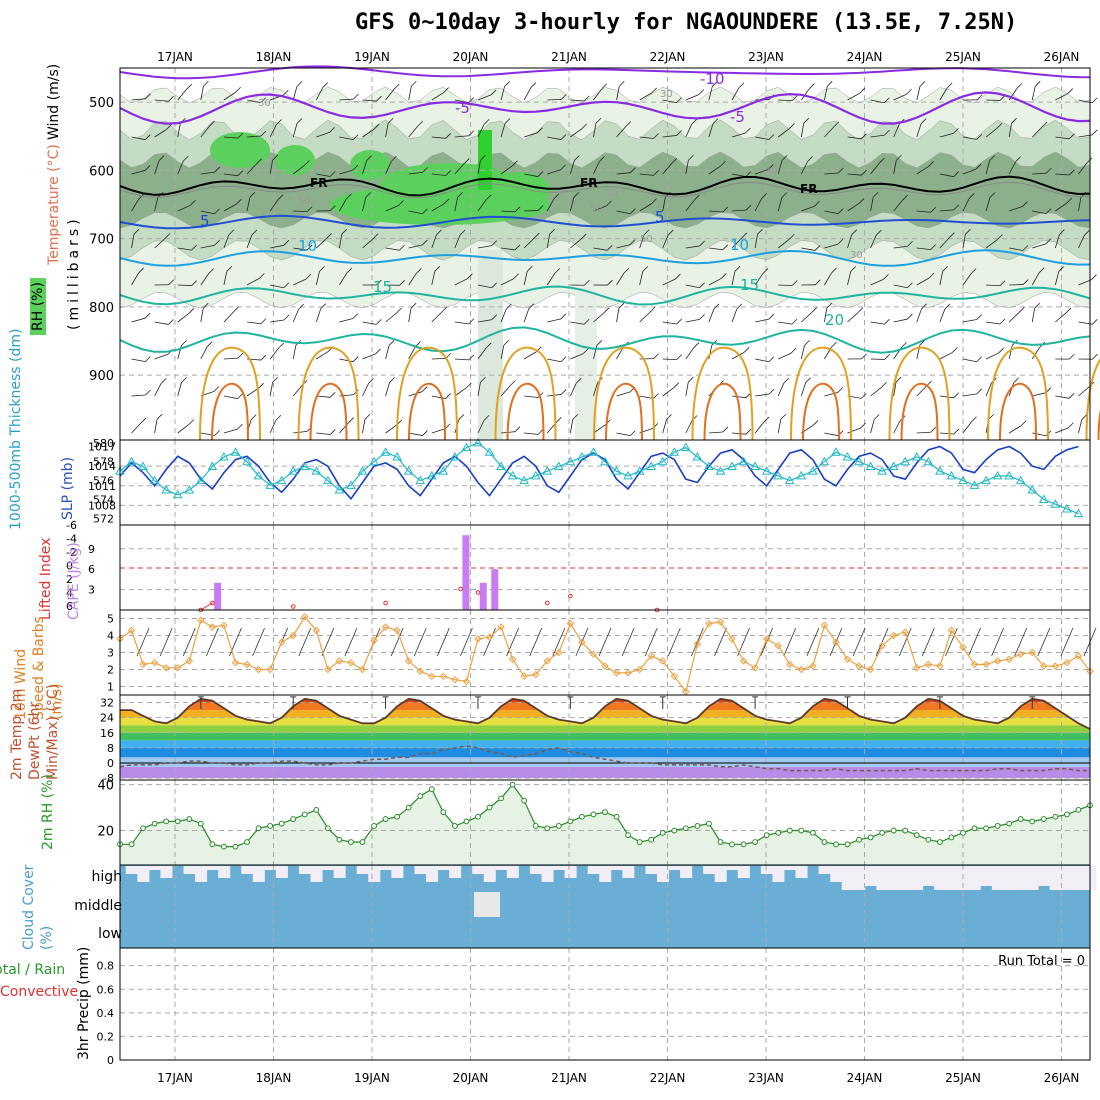 This screenshot has width=1100, height=1100. I want to click on date-label-top: 20JAN, so click(471, 57).